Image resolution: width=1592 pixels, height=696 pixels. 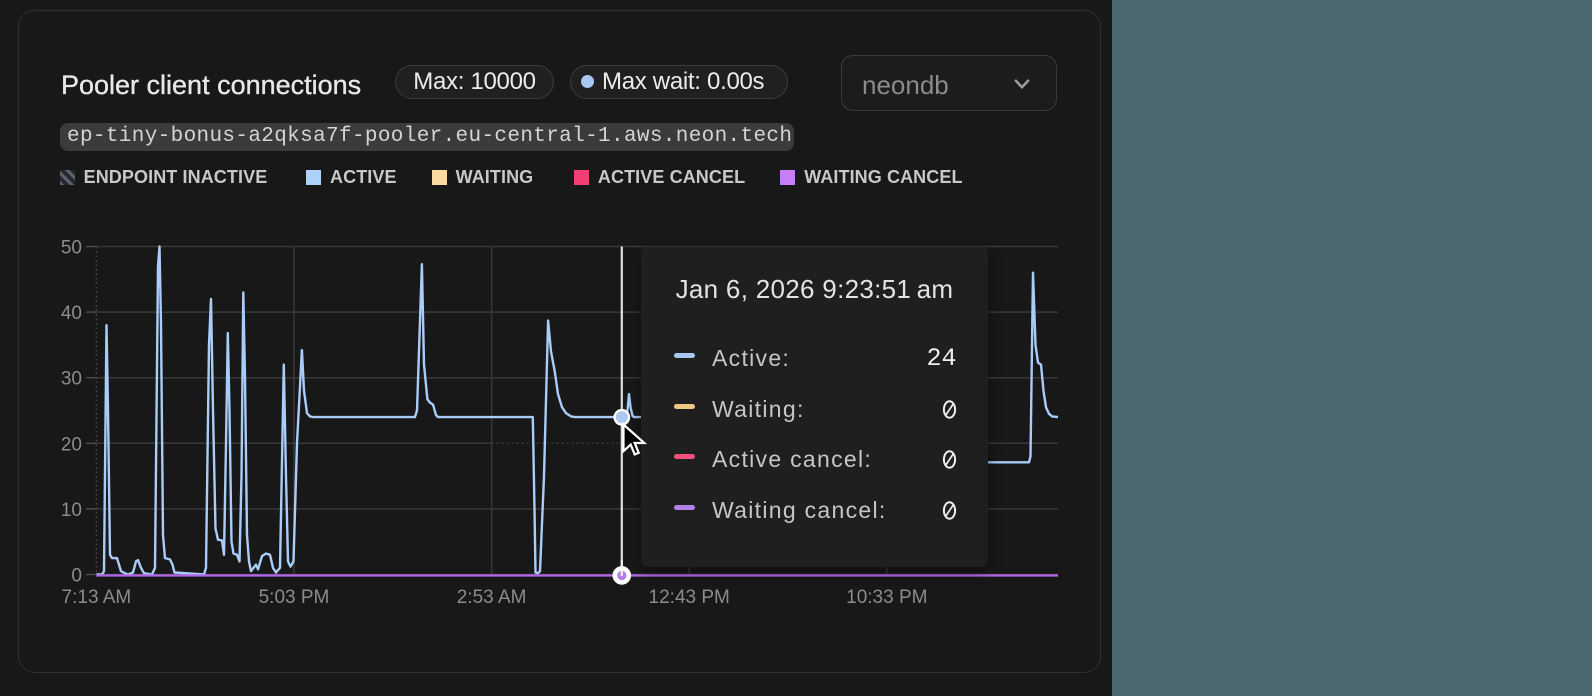 I want to click on svg-text: 30, so click(x=71, y=379).